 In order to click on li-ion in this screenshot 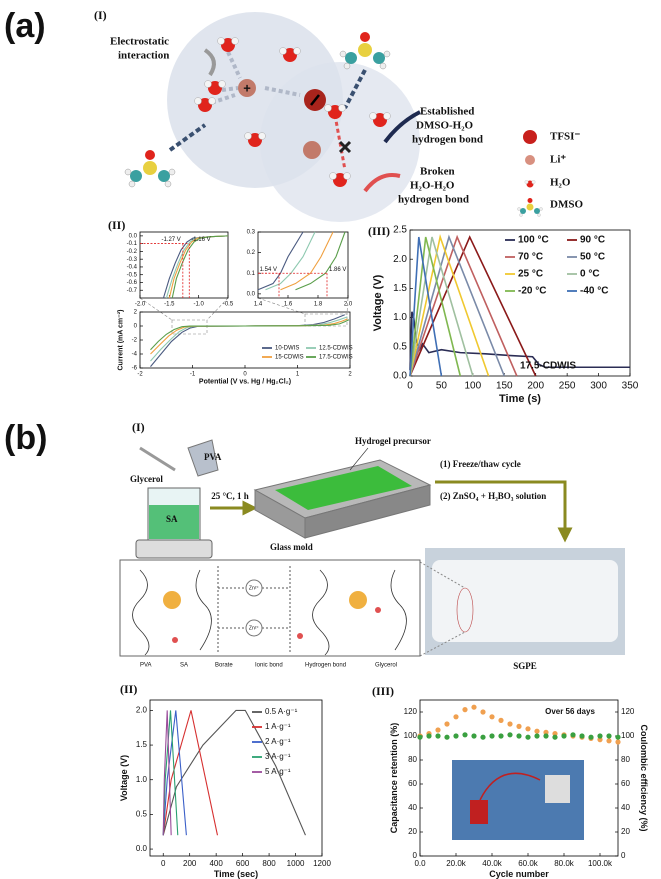, I will do `click(312, 150)`.